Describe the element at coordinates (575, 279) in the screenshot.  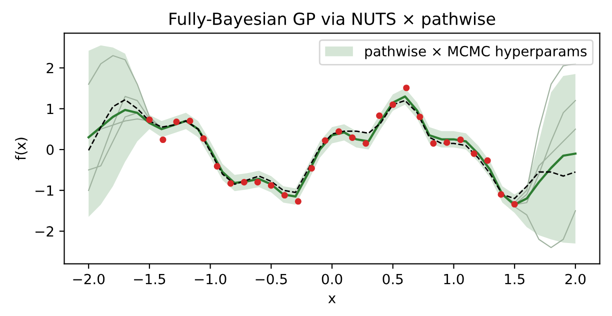
I see `x-tick-label: 2.0` at that location.